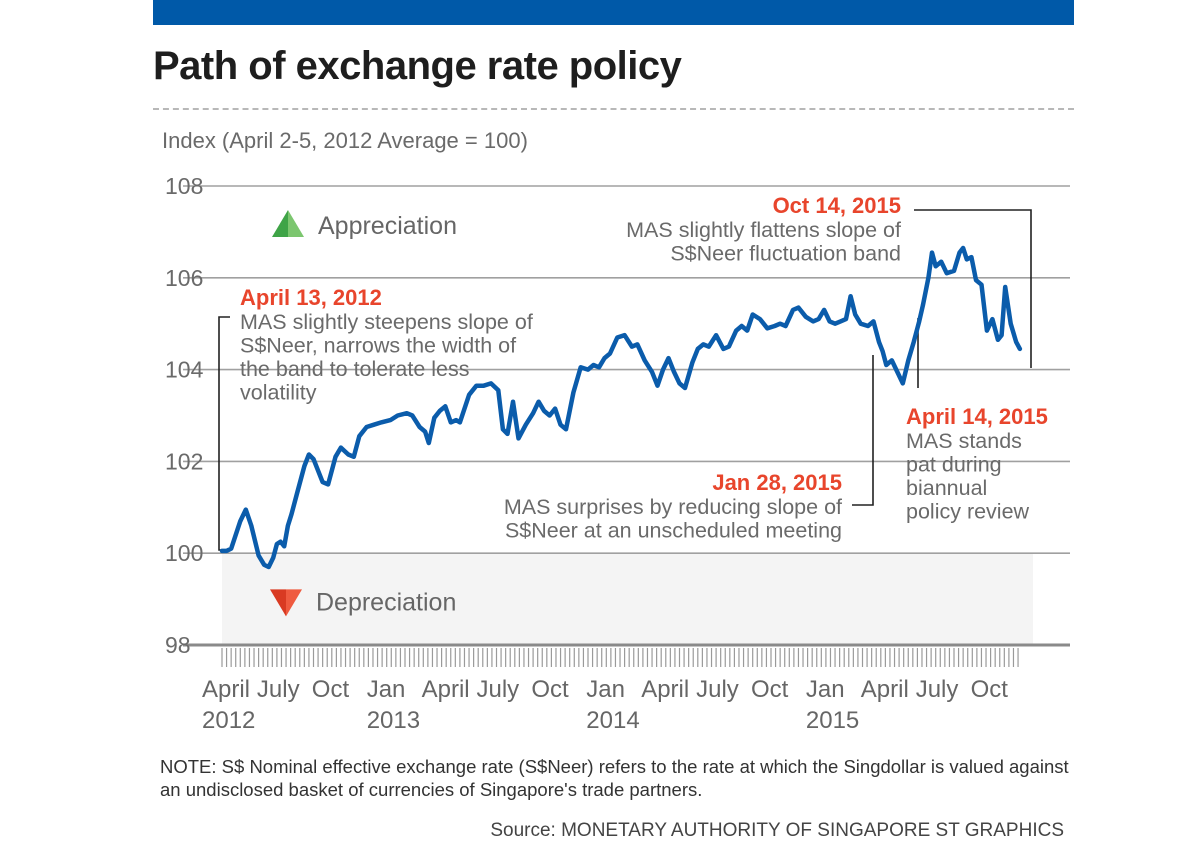  I want to click on x-tick-marks, so click(620, 657).